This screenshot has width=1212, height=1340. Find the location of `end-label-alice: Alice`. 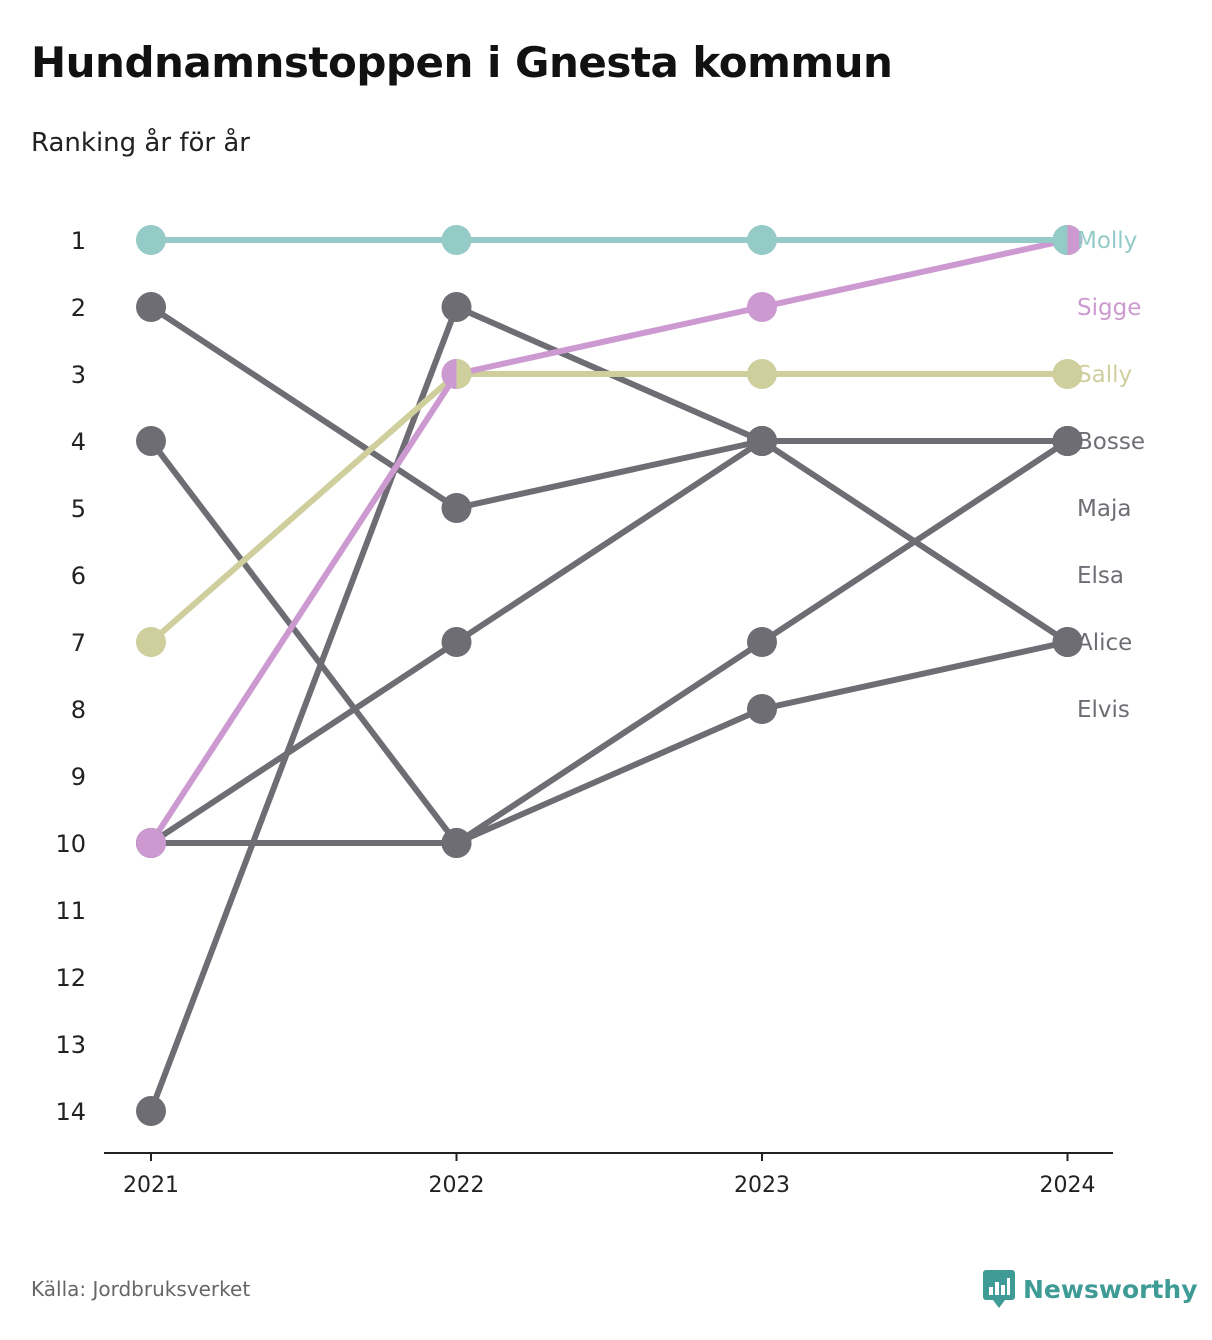

end-label-alice: Alice is located at coordinates (1104, 643).